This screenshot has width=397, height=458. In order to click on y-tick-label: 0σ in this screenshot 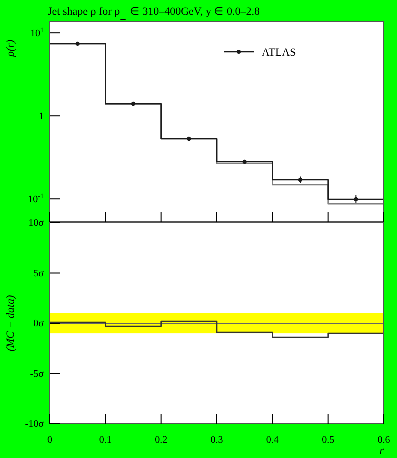, I will do `click(39, 324)`.